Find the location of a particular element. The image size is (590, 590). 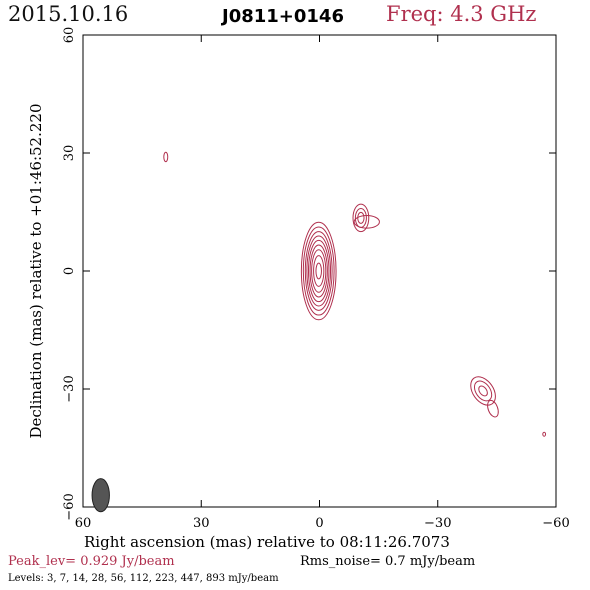

y-tick-label: −60 is located at coordinates (69, 506).